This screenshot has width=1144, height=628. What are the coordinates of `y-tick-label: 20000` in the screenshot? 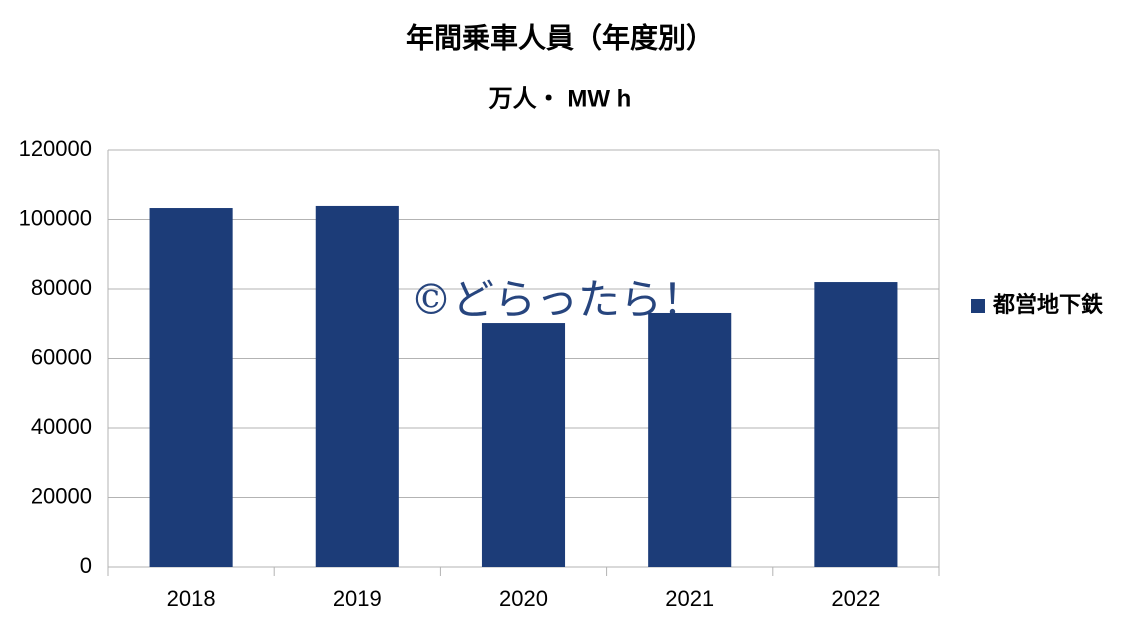 It's located at (61, 495).